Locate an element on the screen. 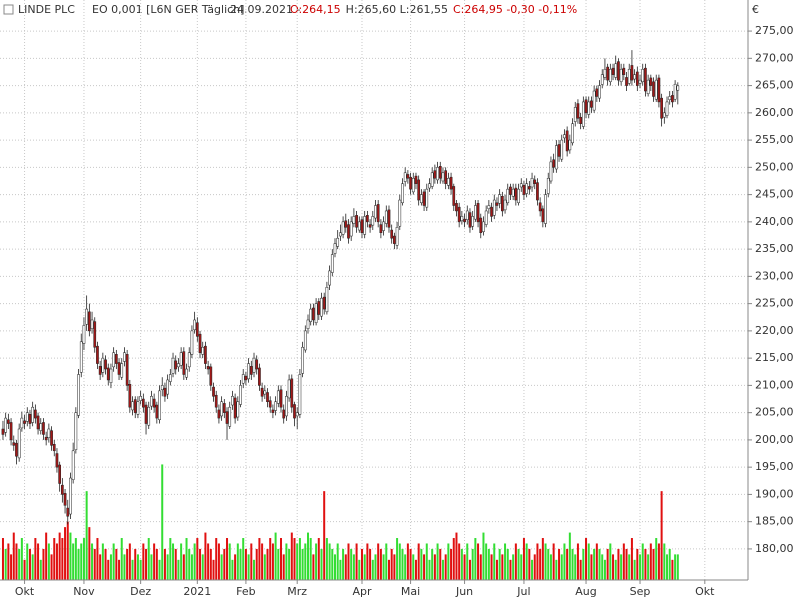  x-tick-label: Sep is located at coordinates (640, 591).